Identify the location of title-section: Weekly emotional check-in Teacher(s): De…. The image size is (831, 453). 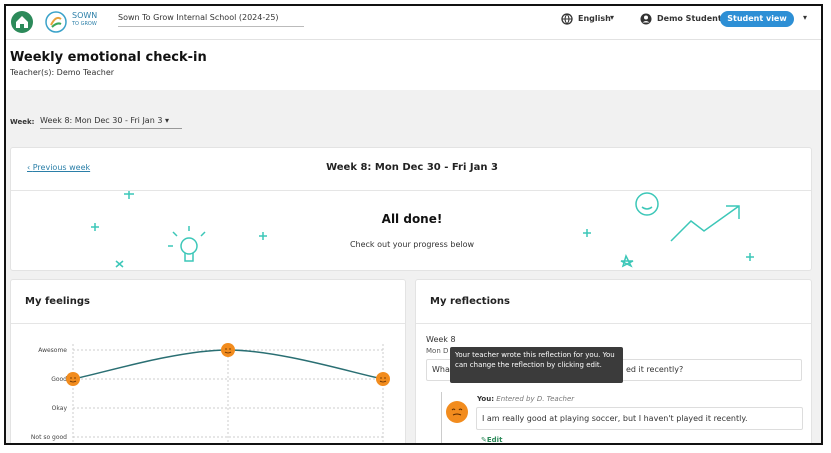
(413, 65).